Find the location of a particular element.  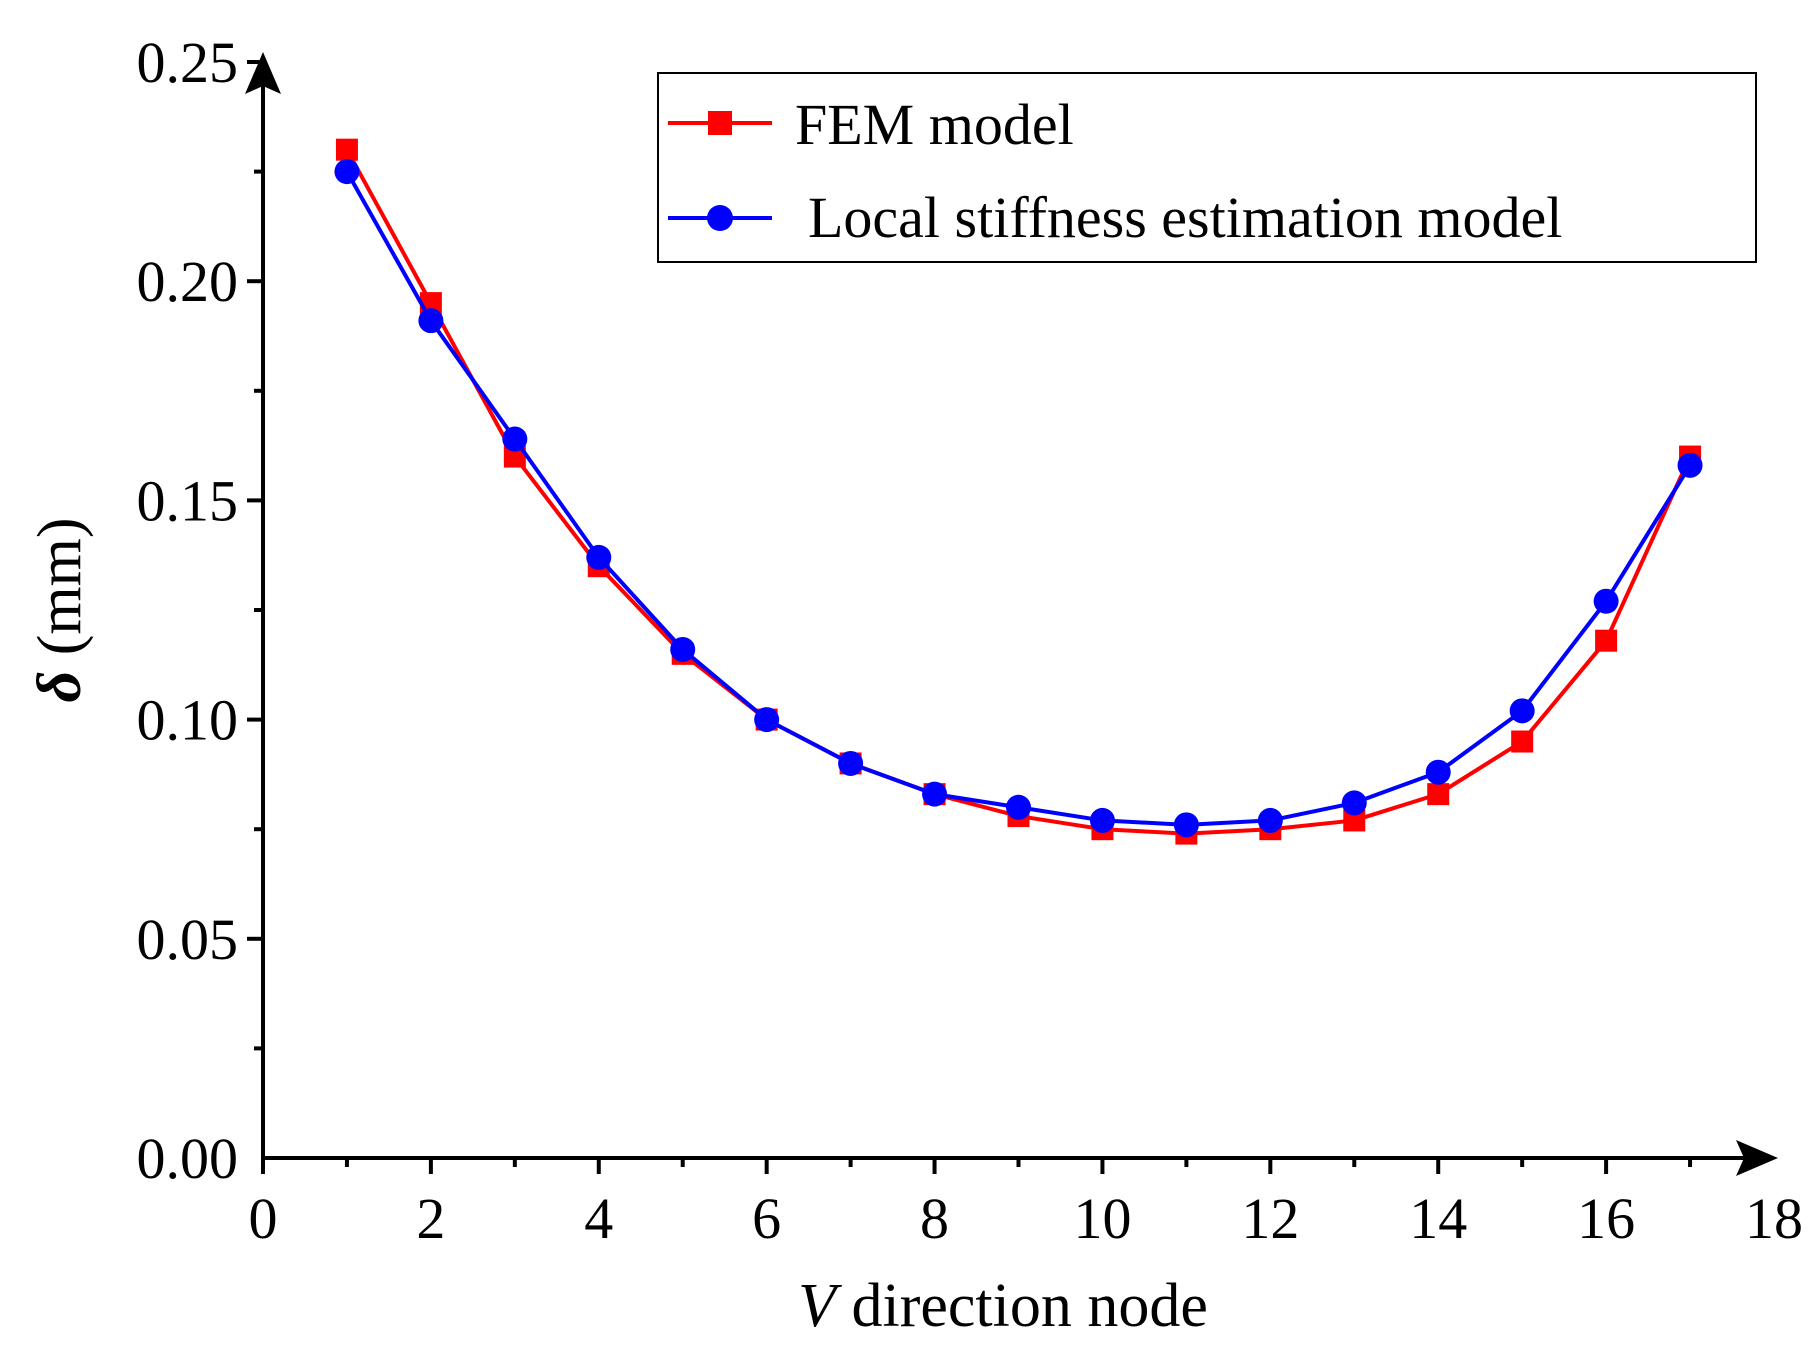

x-tick-label: 0 is located at coordinates (263, 1218).